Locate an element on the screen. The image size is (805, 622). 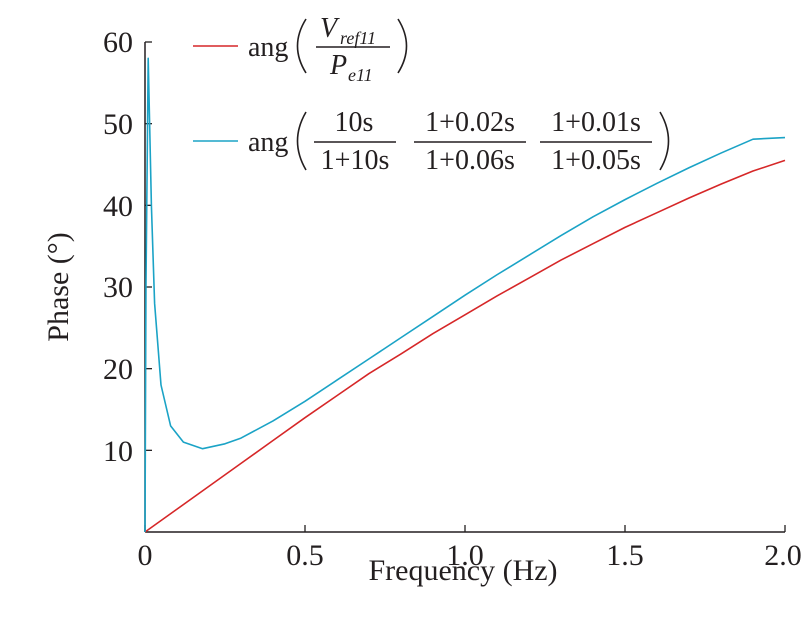
legend-2-frac3-num: 1+0.01s is located at coordinates (596, 122).